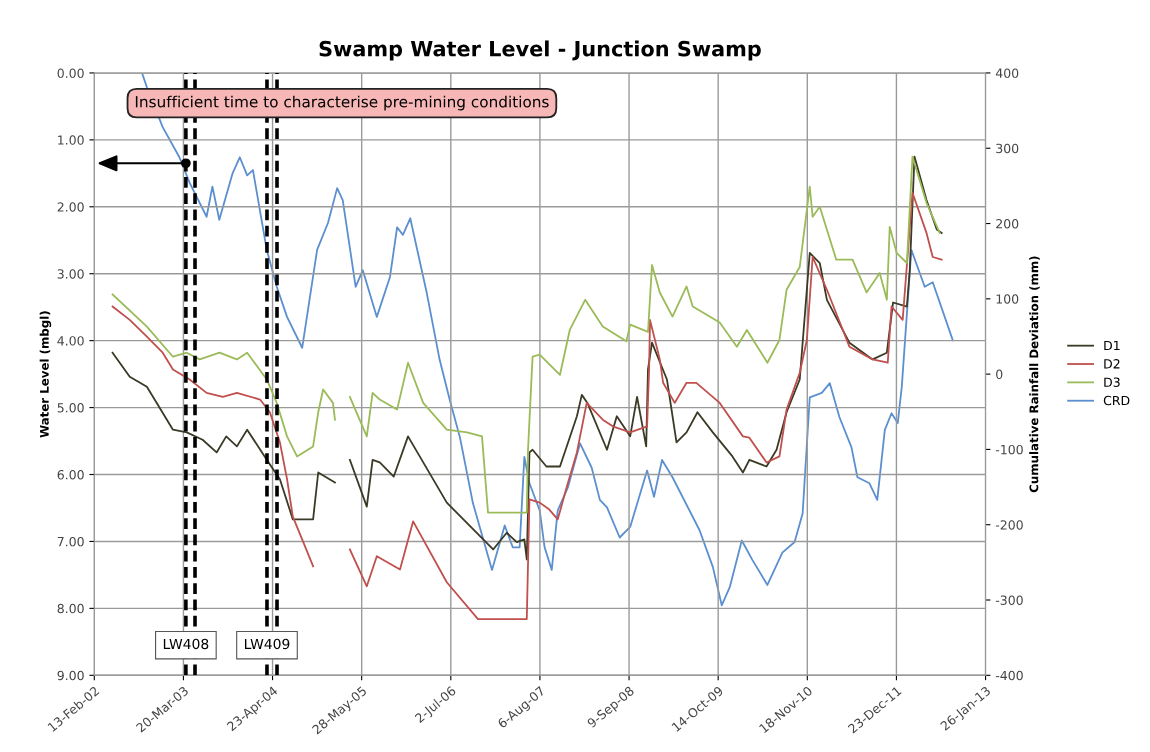 Image resolution: width=1150 pixels, height=752 pixels. Describe the element at coordinates (267, 644) in the screenshot. I see `ref-line-label: LW409` at that location.